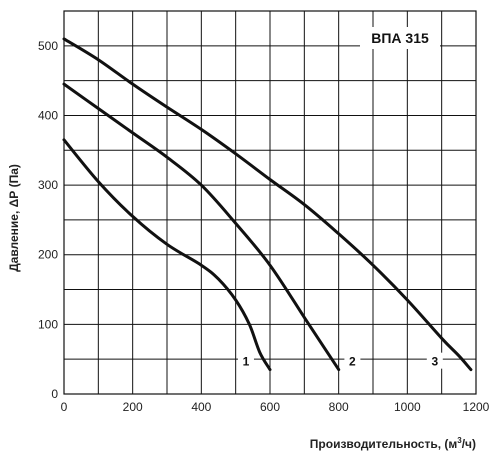  Describe the element at coordinates (48, 115) in the screenshot. I see `y-tick-label: 400` at that location.